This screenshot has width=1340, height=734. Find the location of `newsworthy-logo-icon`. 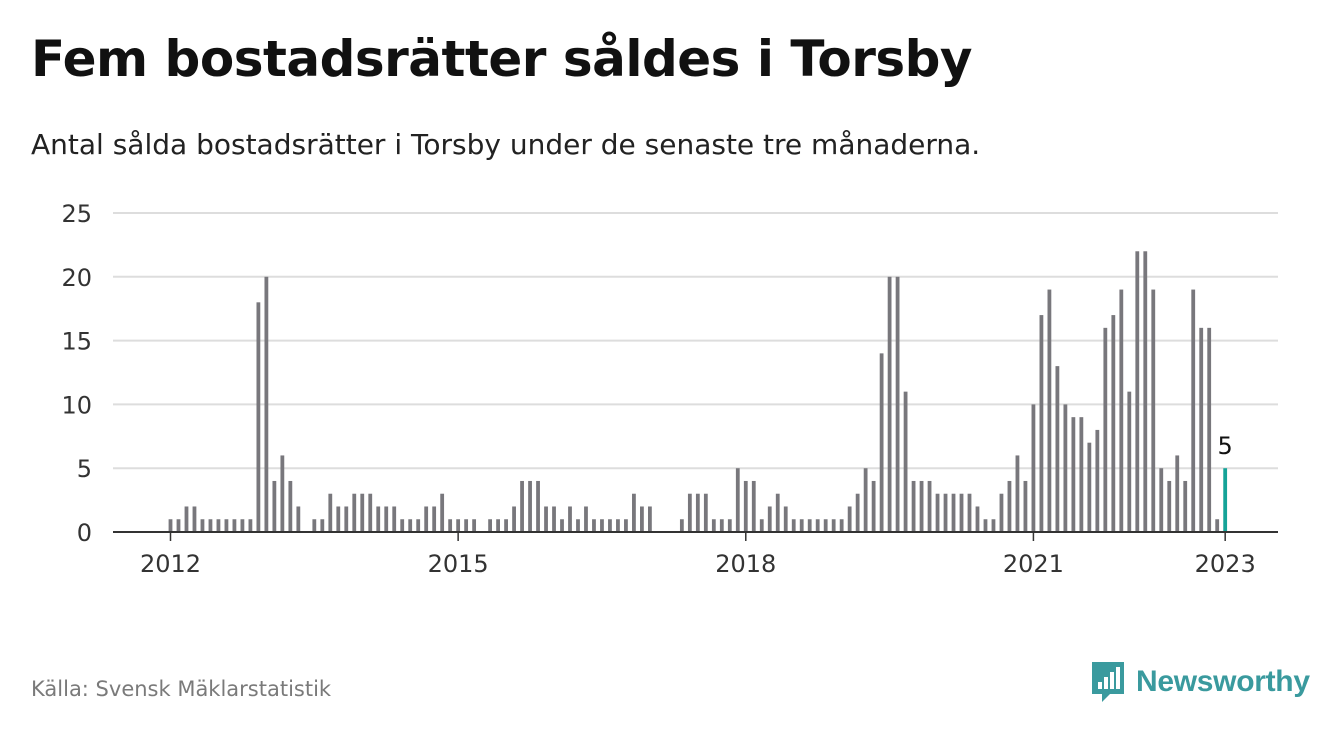

newsworthy-logo-icon is located at coordinates (1108, 682).